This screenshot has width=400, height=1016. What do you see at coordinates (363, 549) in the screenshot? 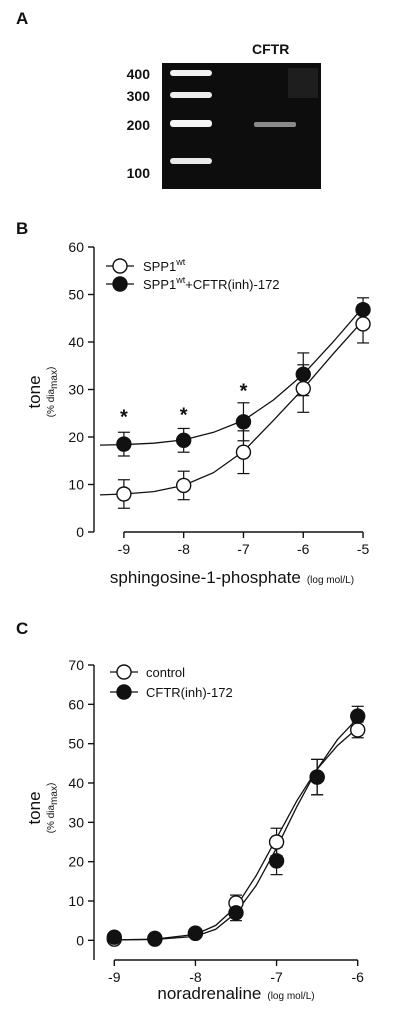
I see `x-tick-label: -5` at bounding box center [363, 549].